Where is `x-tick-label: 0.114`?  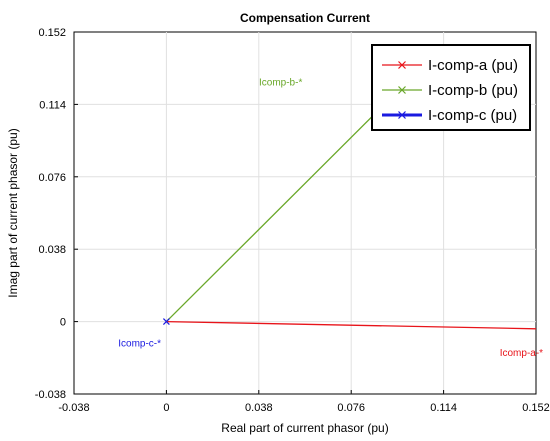 x-tick-label: 0.114 is located at coordinates (443, 408).